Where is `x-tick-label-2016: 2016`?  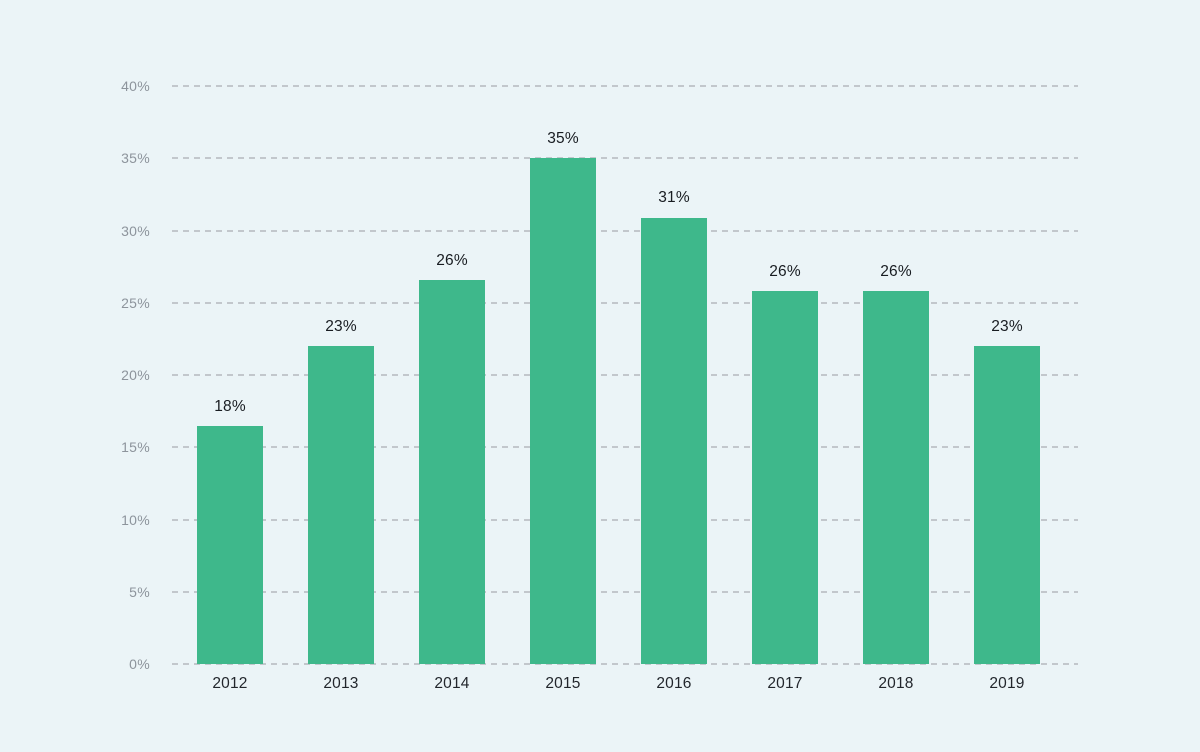 x-tick-label-2016: 2016 is located at coordinates (674, 683).